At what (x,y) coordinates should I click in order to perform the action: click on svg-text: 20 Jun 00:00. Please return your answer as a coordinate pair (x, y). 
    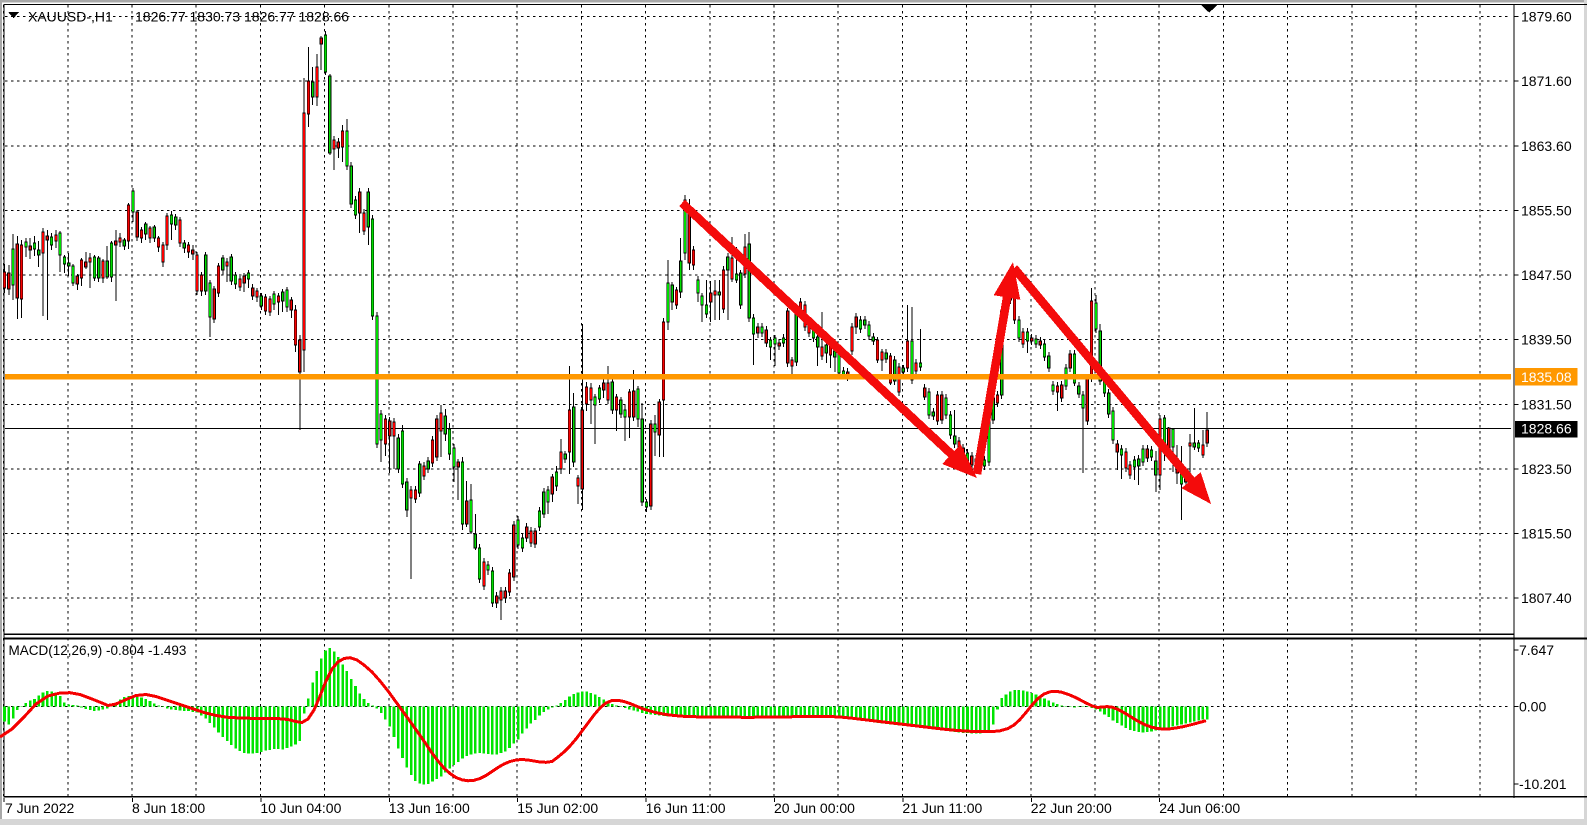
    Looking at the image, I should click on (814, 808).